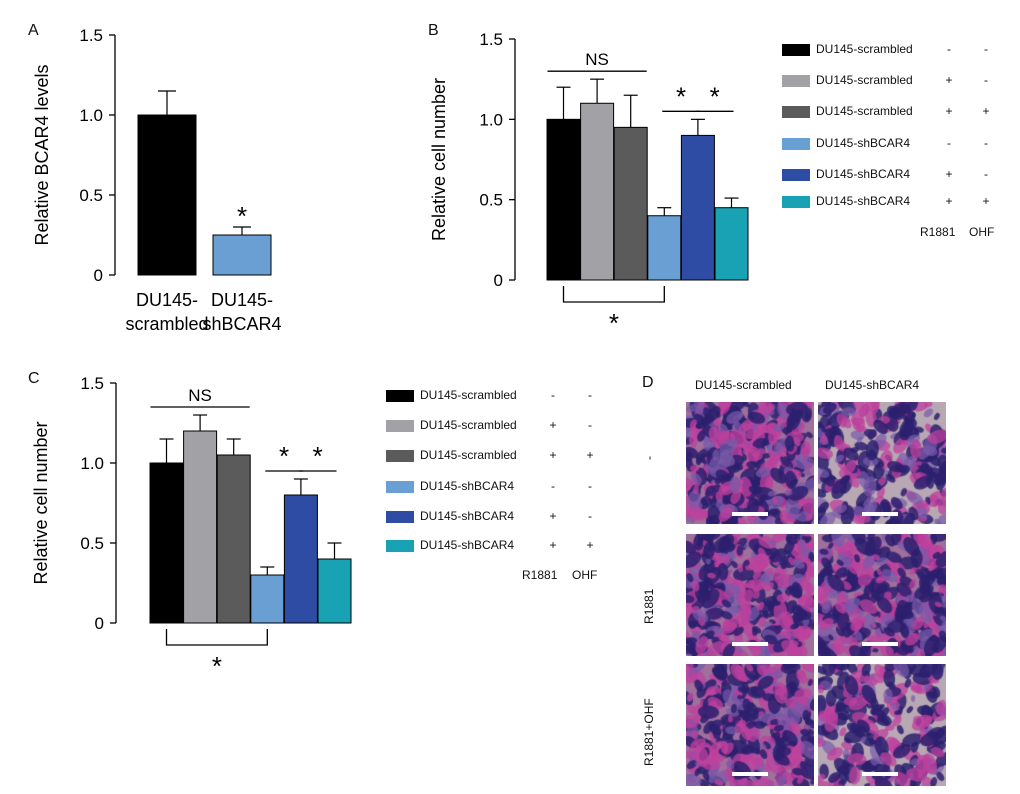 The height and width of the screenshot is (794, 1020). Describe the element at coordinates (34, 378) in the screenshot. I see `panel-label-c: C` at that location.